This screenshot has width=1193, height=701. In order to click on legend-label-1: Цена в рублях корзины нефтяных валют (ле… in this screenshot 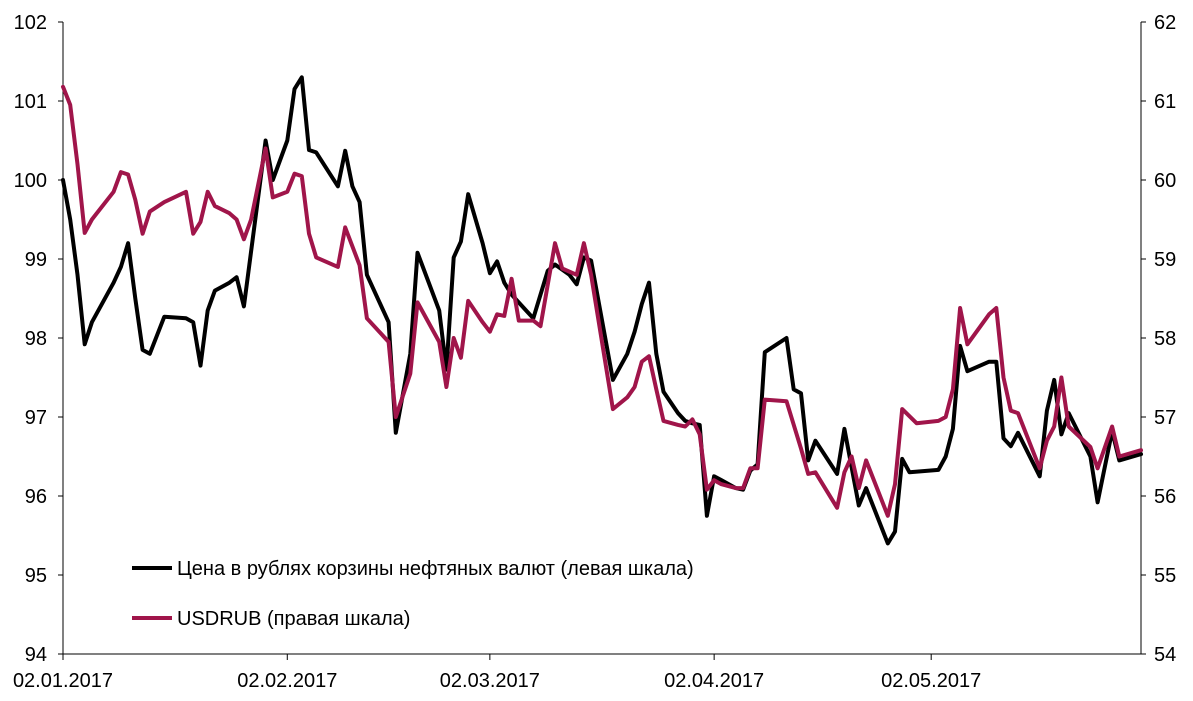, I will do `click(435, 569)`.